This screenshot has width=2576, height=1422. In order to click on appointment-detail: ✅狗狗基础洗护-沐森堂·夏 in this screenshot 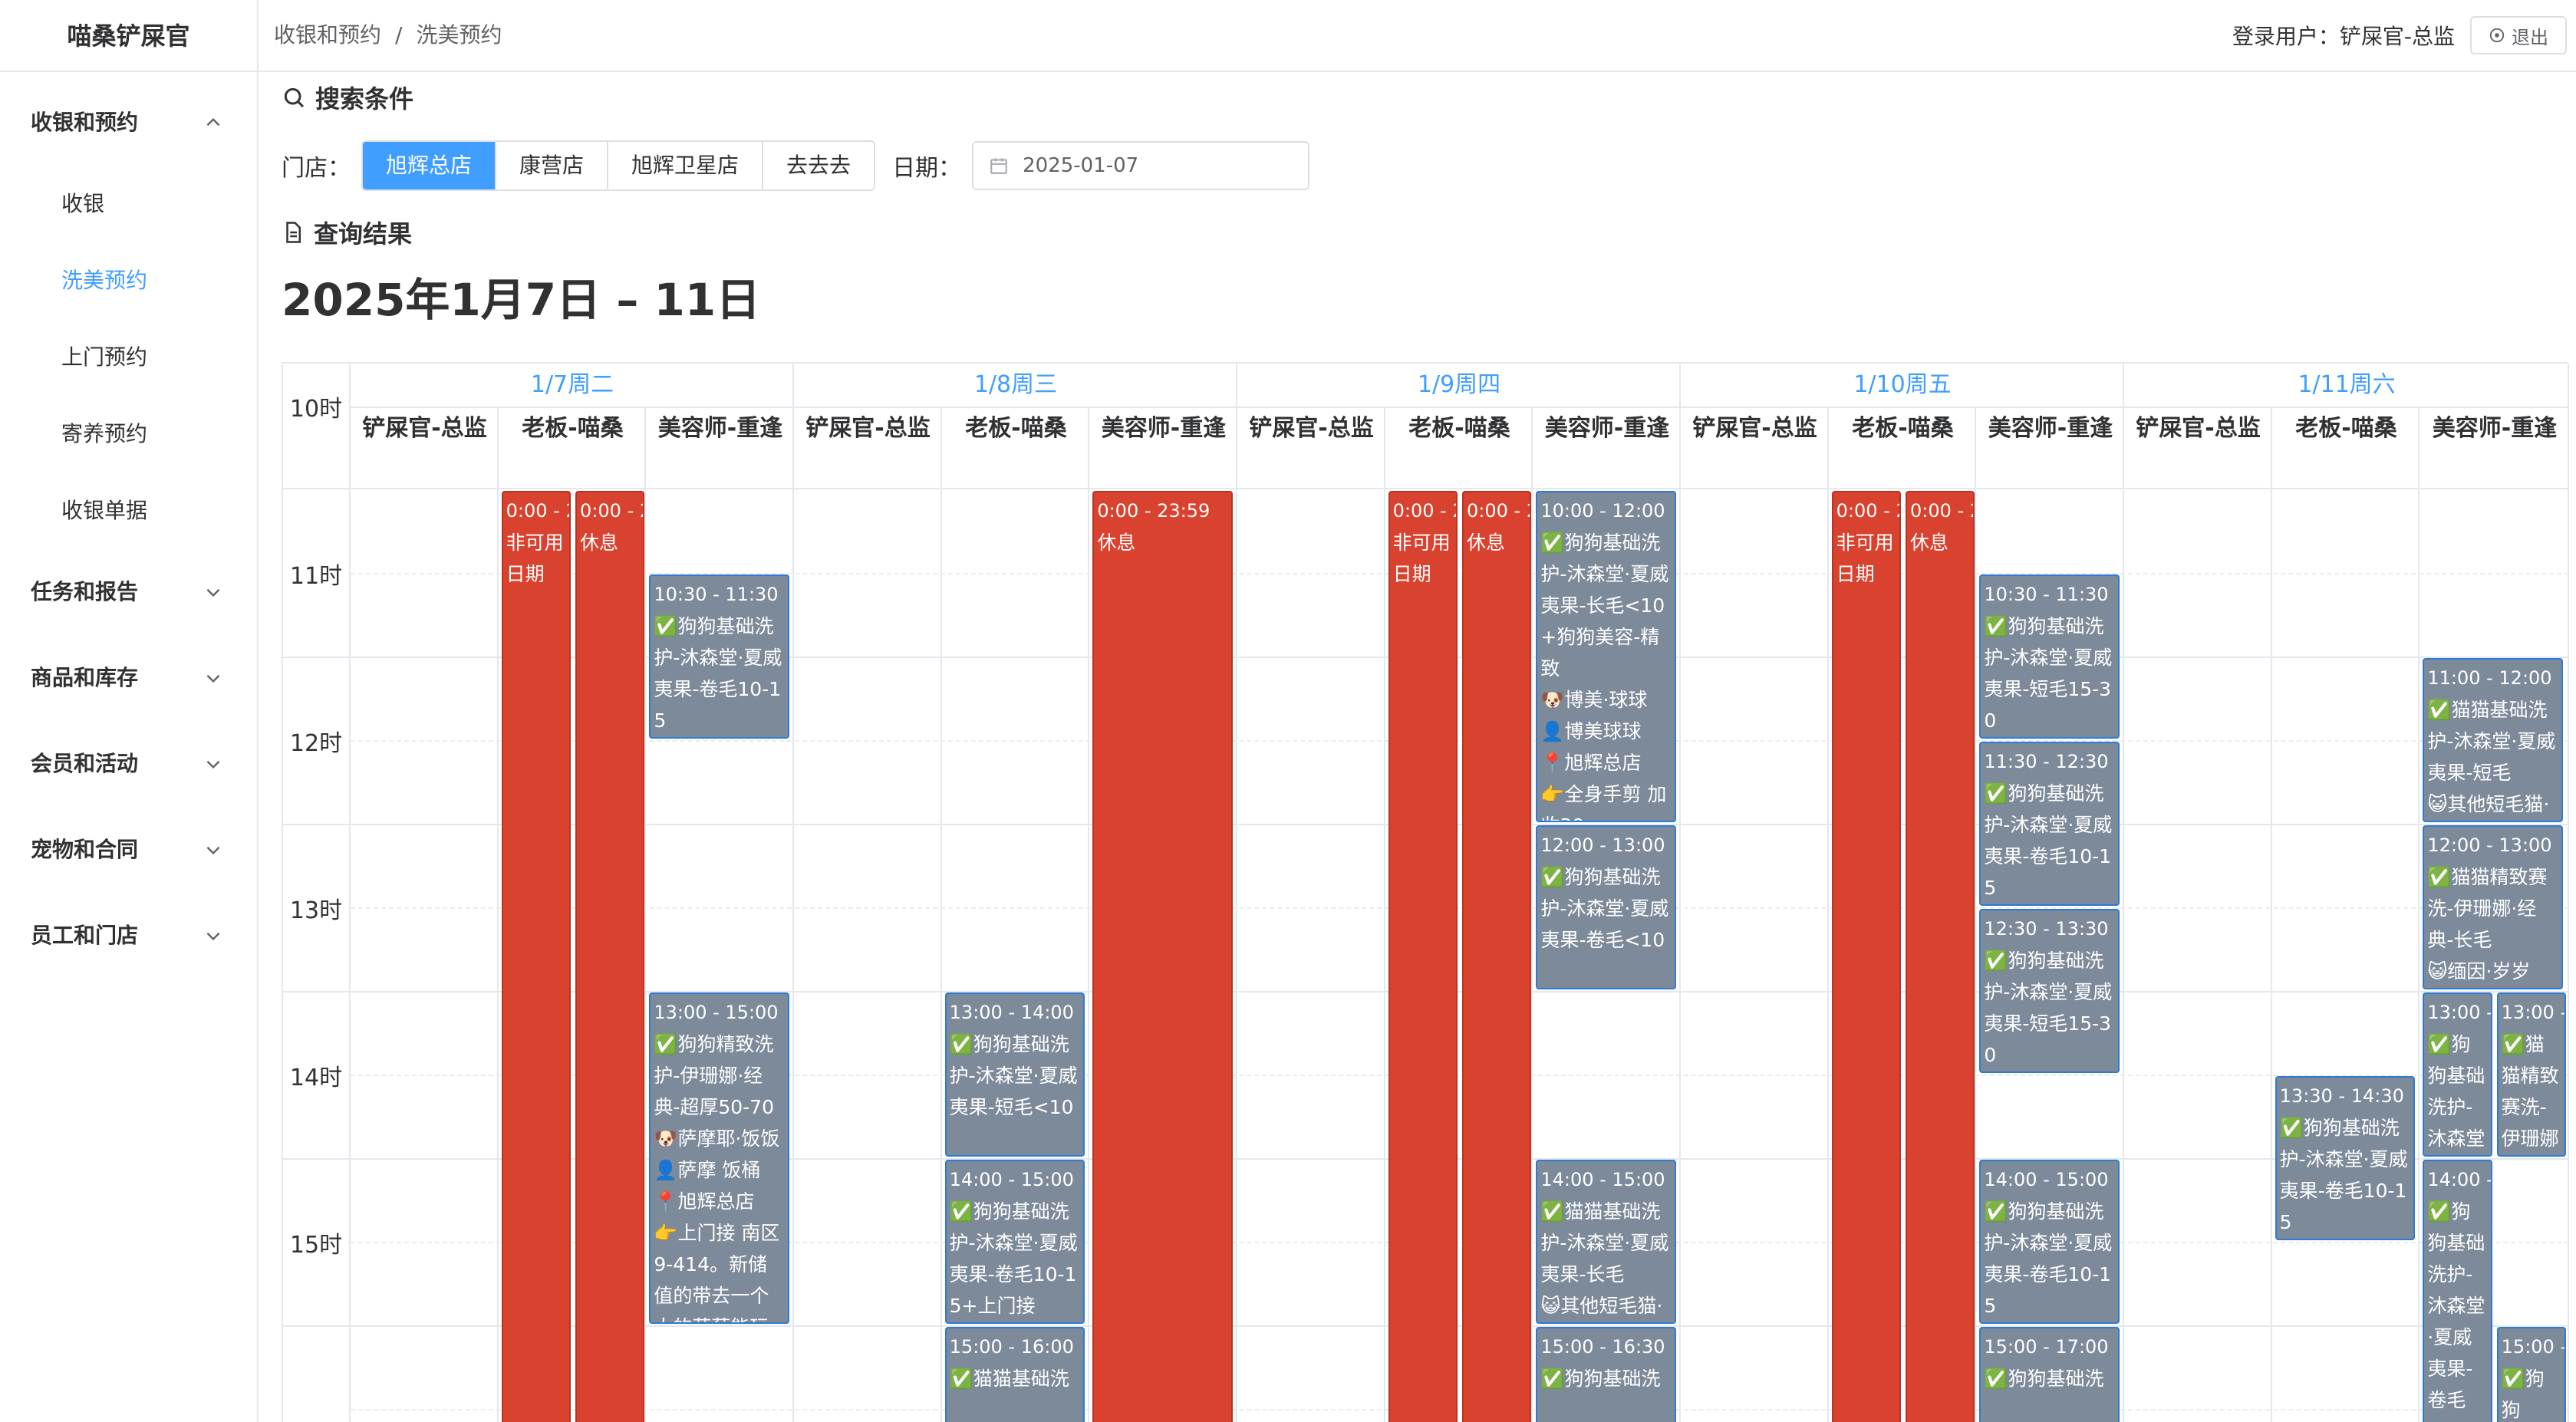, I will do `click(2456, 1091)`.